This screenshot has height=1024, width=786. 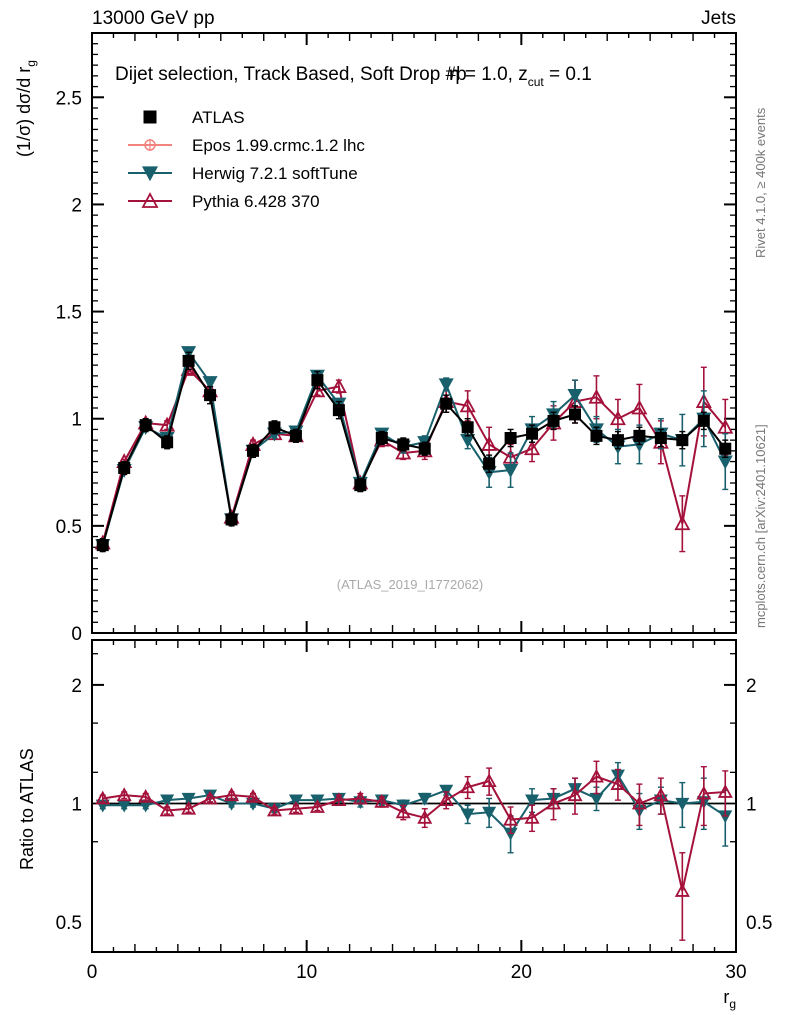 I want to click on plot-title-cuts: η = 1.0, zcut = 0.1, so click(x=520, y=76).